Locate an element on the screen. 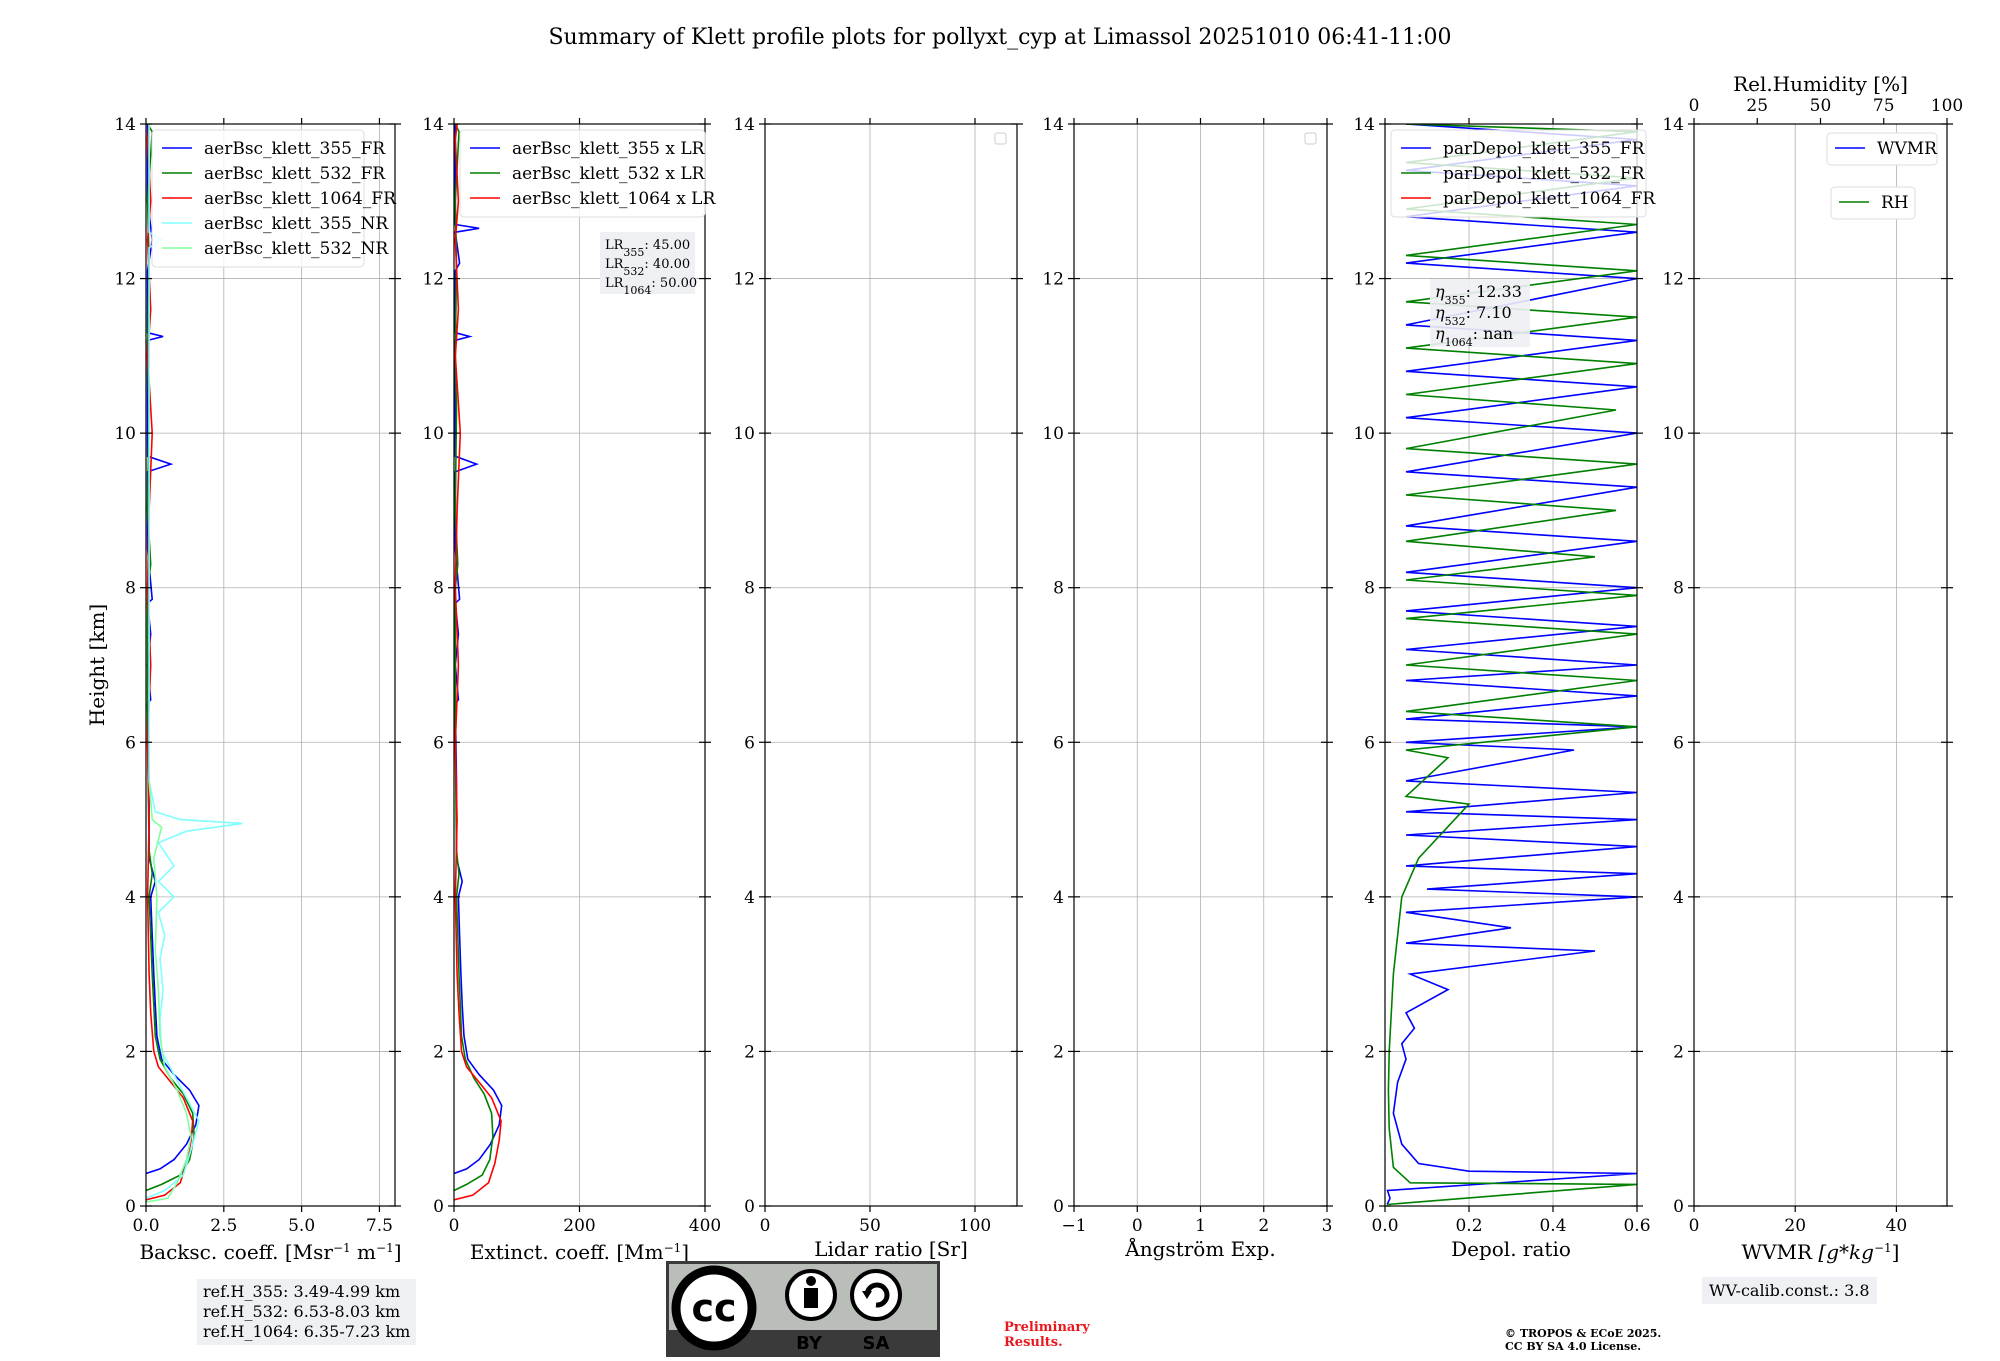 The height and width of the screenshot is (1361, 2000). x-axis-label: Extinct. coeff. [Mm−1] is located at coordinates (579, 1252).